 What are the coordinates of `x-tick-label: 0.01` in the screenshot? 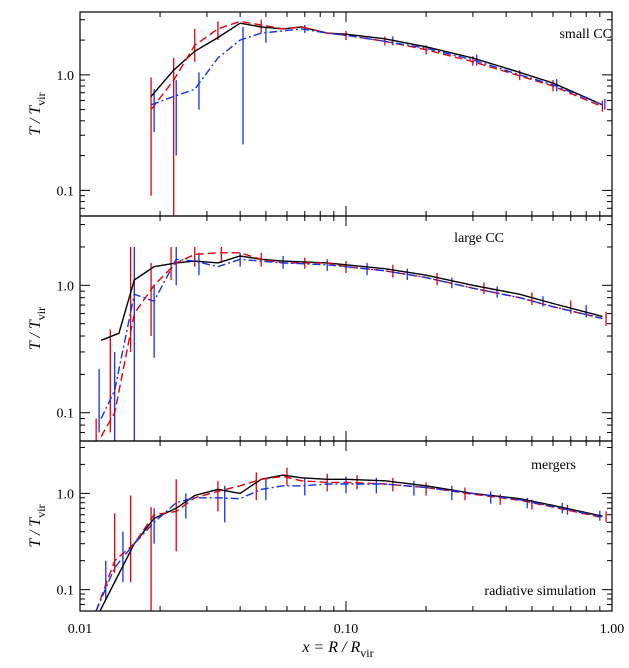 It's located at (80, 629).